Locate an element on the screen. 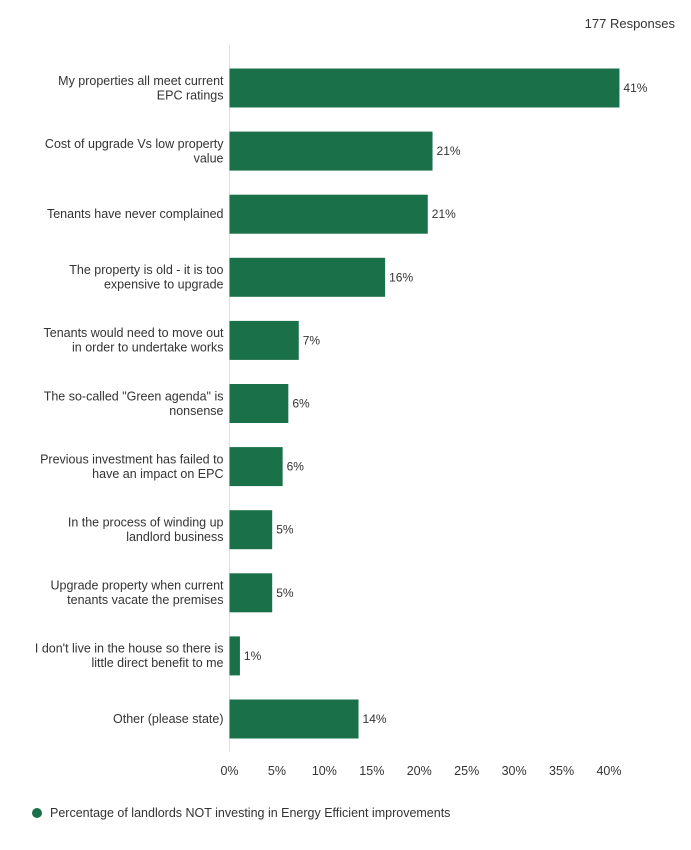 The width and height of the screenshot is (691, 850). legend-marker is located at coordinates (37, 813).